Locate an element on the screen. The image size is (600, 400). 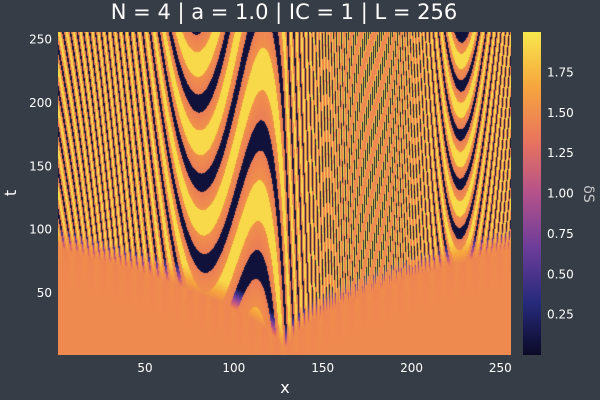
y-tick-label: 200 is located at coordinates (40, 103).